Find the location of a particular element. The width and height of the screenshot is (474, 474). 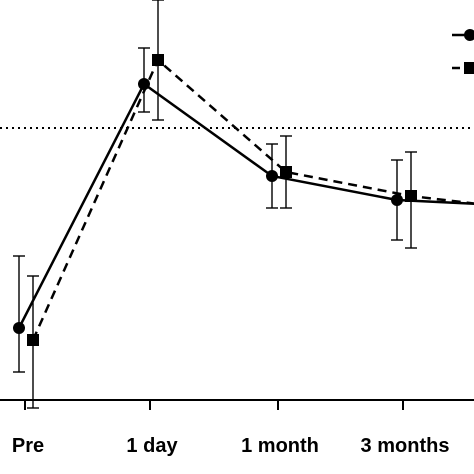

legend is located at coordinates (463, 51).